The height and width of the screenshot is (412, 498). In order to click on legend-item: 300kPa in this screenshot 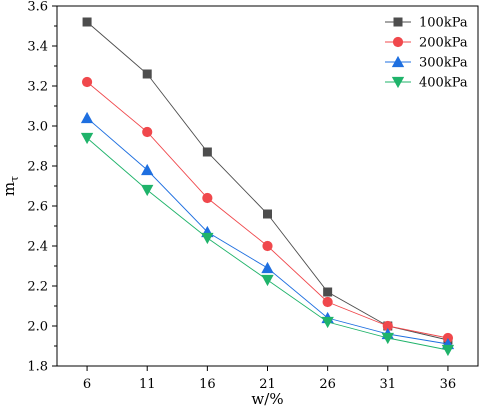, I will do `click(426, 63)`.